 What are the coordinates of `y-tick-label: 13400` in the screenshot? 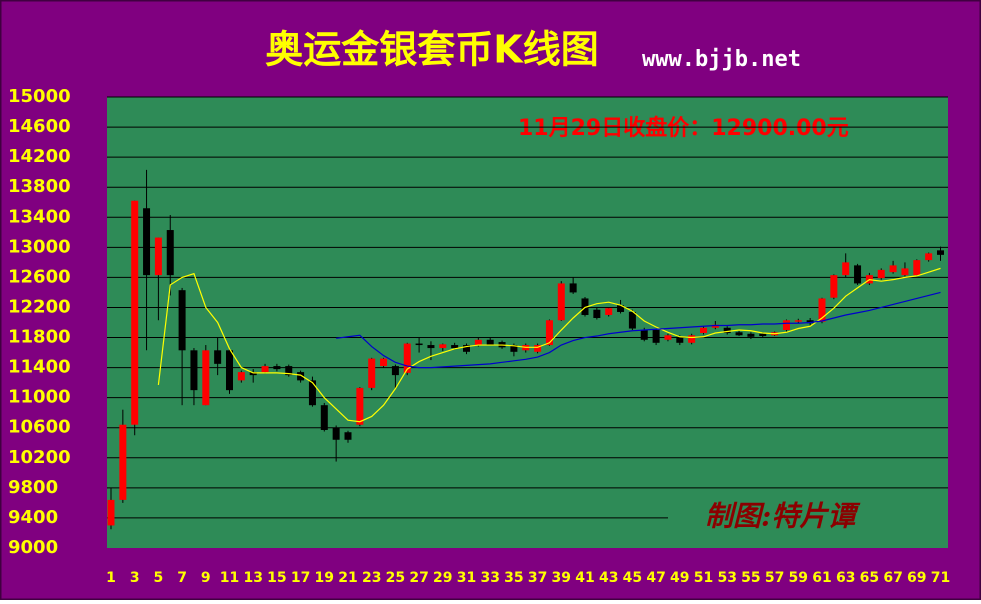 It's located at (39, 216).